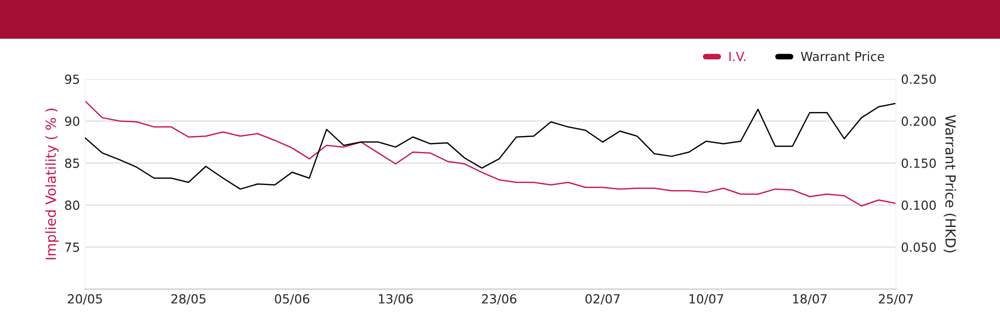 The image size is (1000, 324). Describe the element at coordinates (919, 163) in the screenshot. I see `y2-tick-label: 0.150` at that location.